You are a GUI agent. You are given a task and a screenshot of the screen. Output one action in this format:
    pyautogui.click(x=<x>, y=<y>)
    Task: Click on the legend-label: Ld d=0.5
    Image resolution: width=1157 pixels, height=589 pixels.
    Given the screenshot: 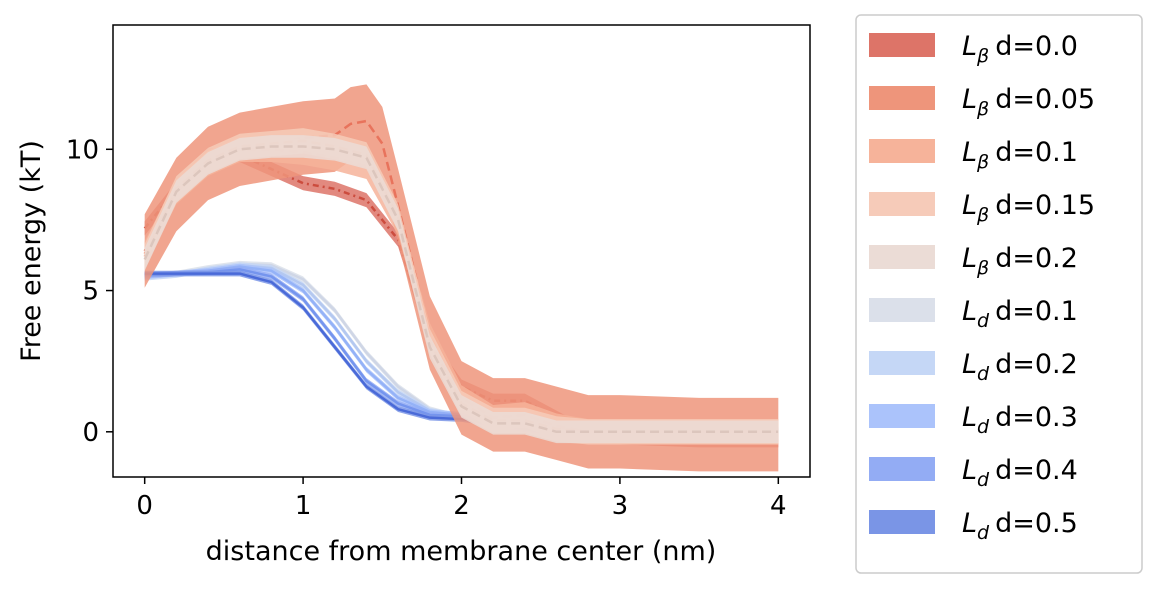 What is the action you would take?
    pyautogui.click(x=1020, y=526)
    